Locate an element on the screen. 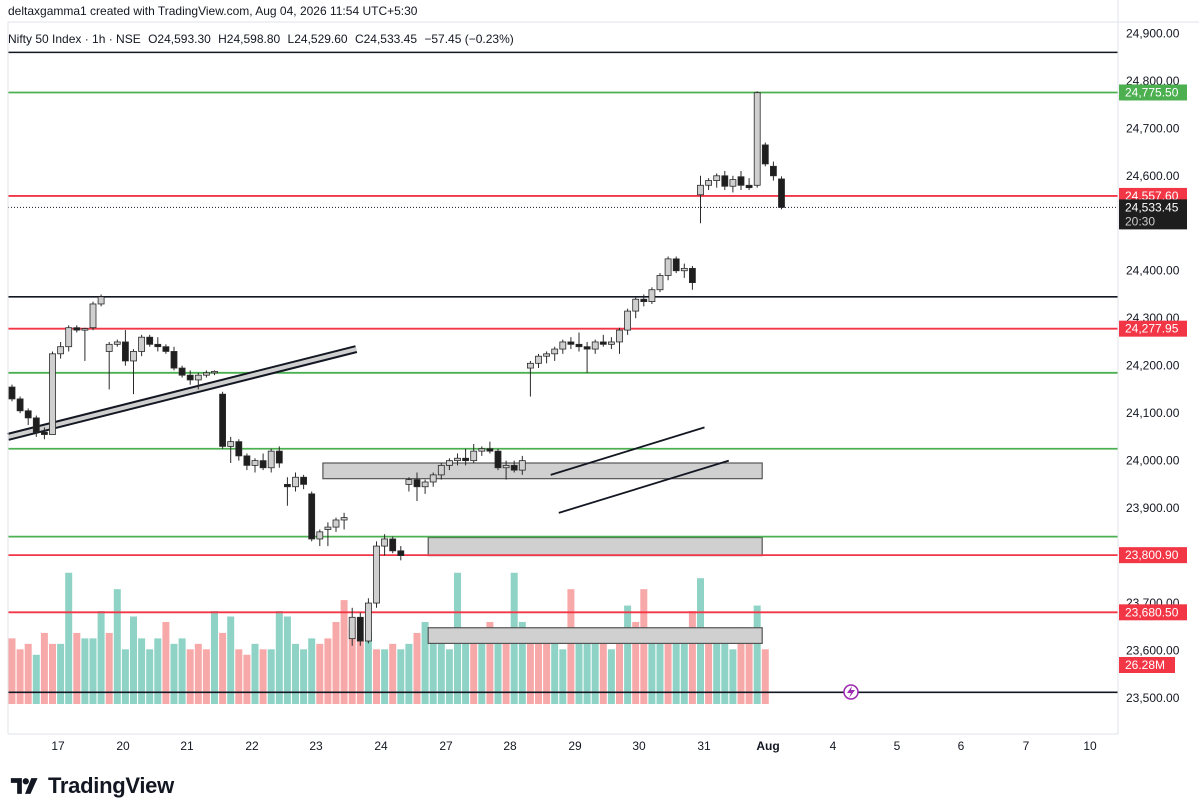  symbol-name: Nifty 50 Index · 1h · NSE is located at coordinates (74, 39).